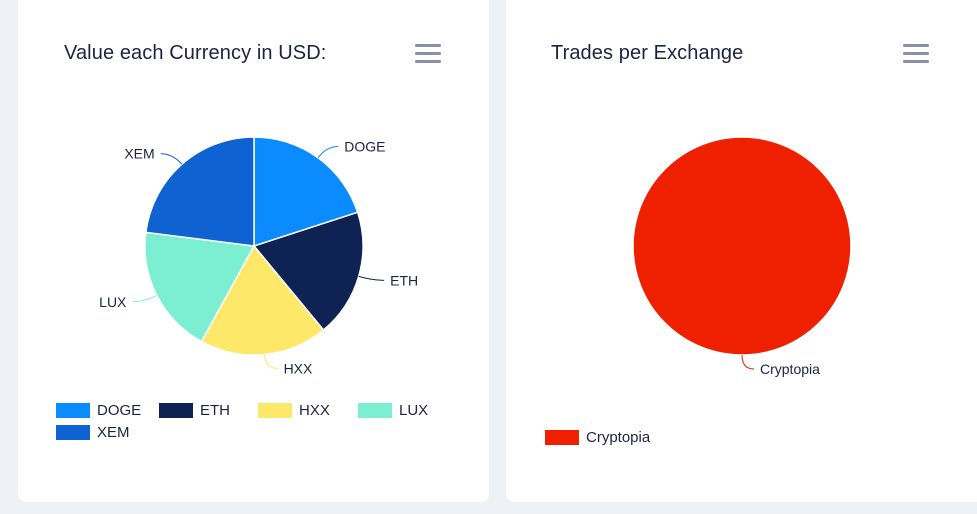 This screenshot has height=514, width=977. Describe the element at coordinates (742, 246) in the screenshot. I see `pie-slice-cryptopia` at that location.